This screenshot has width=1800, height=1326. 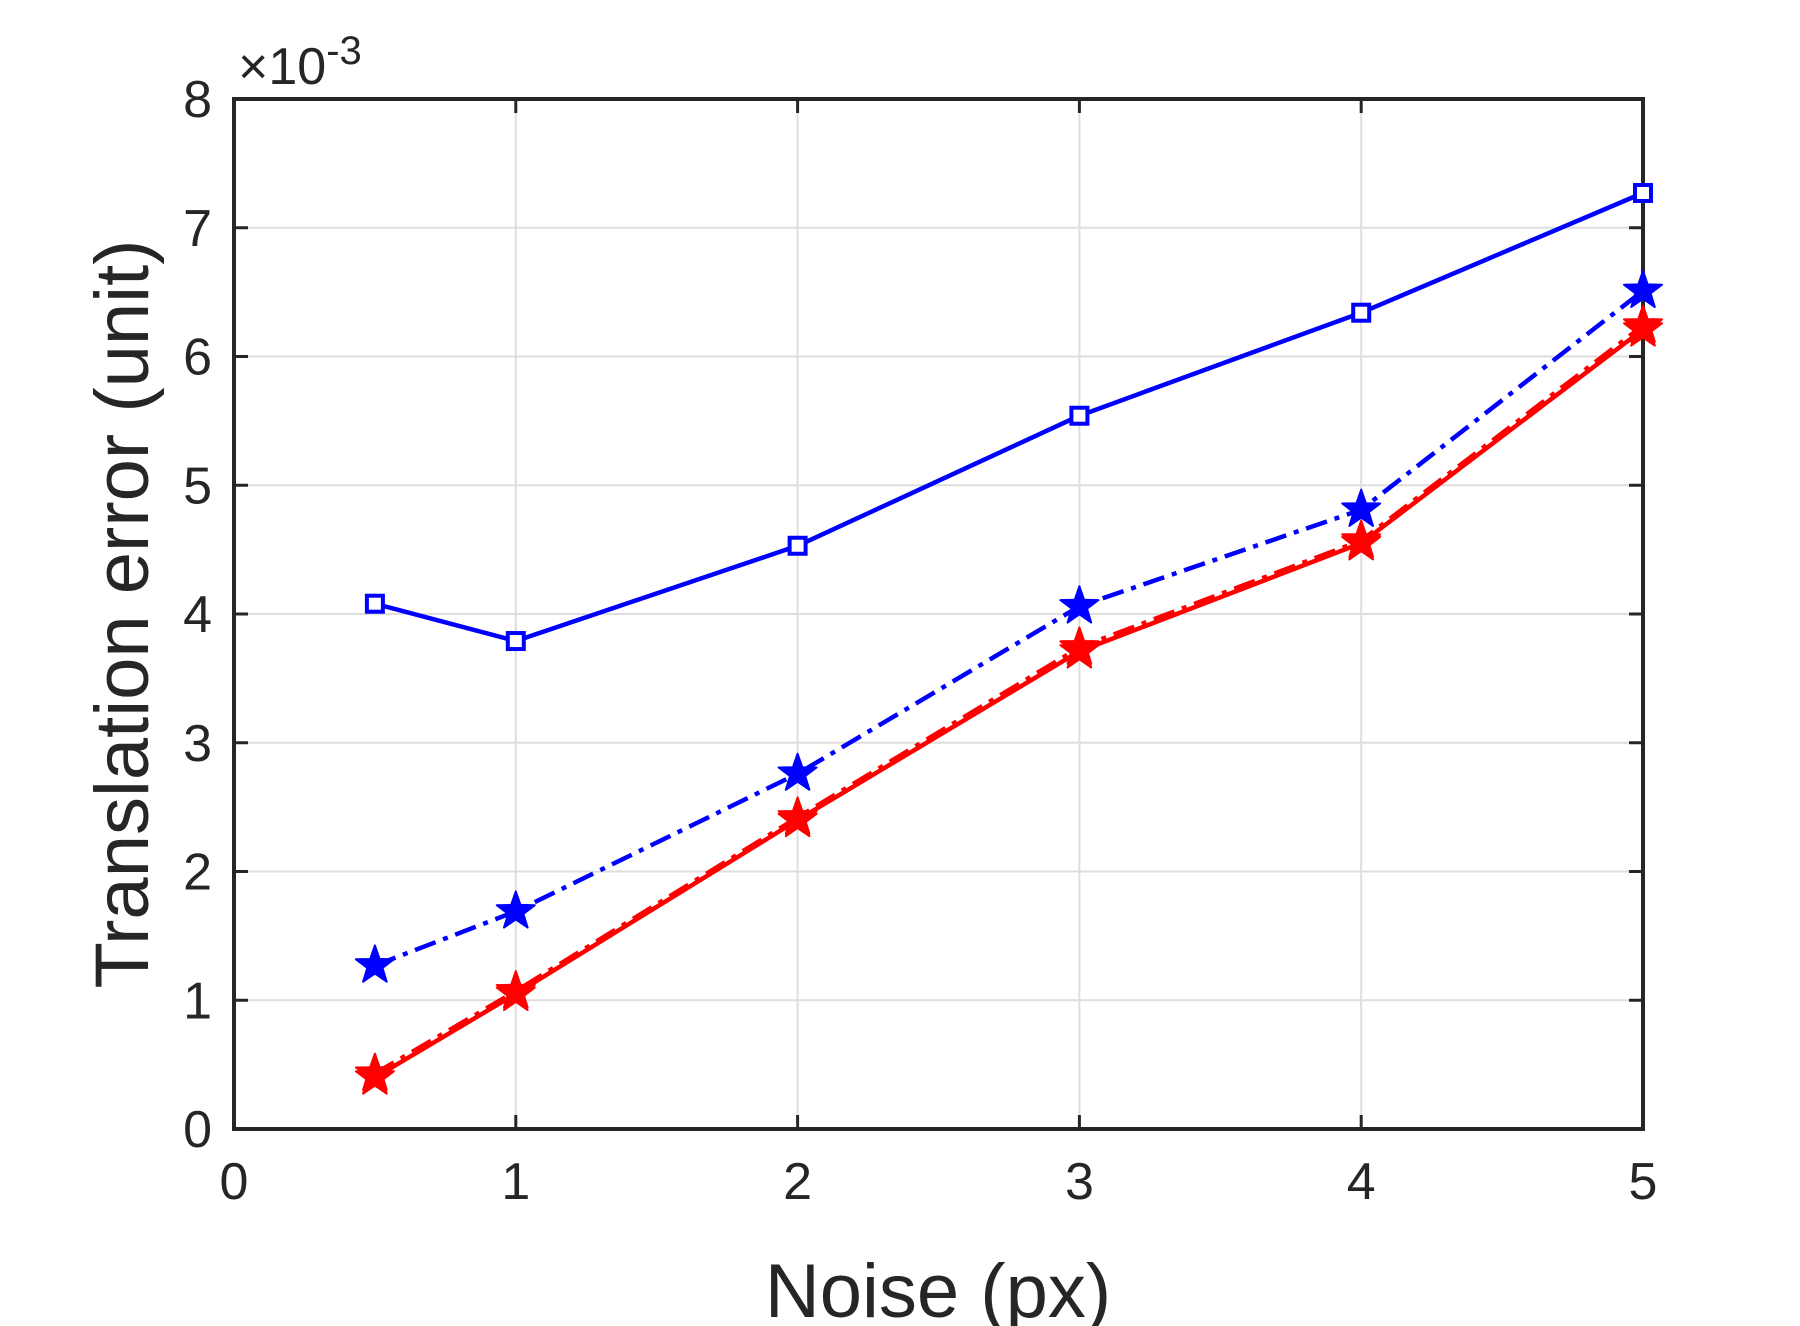 I want to click on x-tick-label: 2, so click(x=797, y=1182).